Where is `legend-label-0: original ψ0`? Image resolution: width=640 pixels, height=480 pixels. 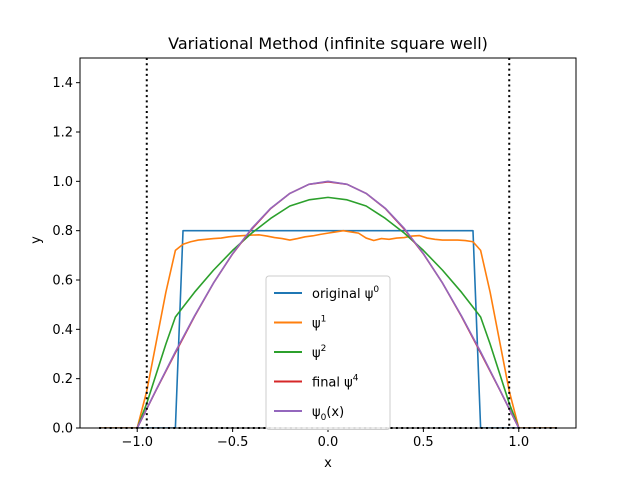
legend-label-0: original ψ0 is located at coordinates (345, 293).